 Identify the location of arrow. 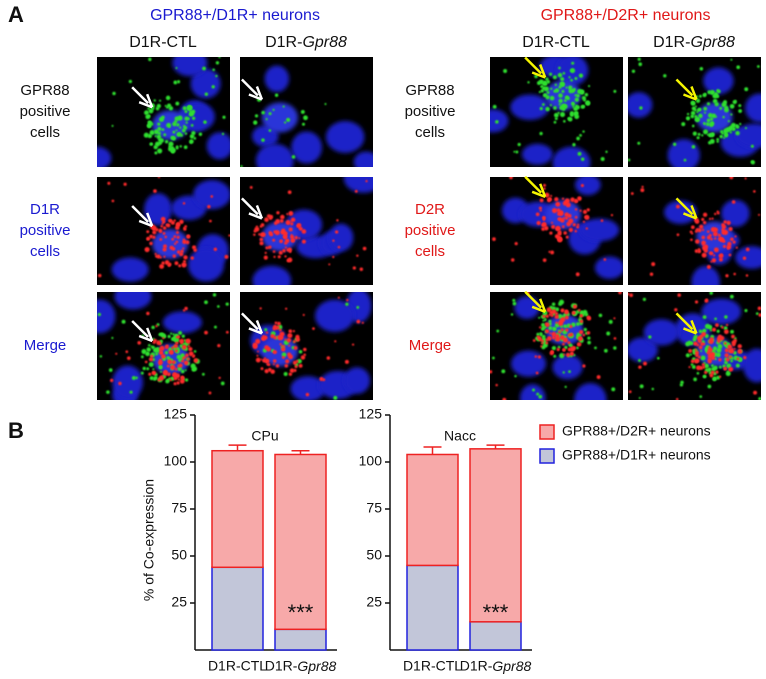
(250, 321).